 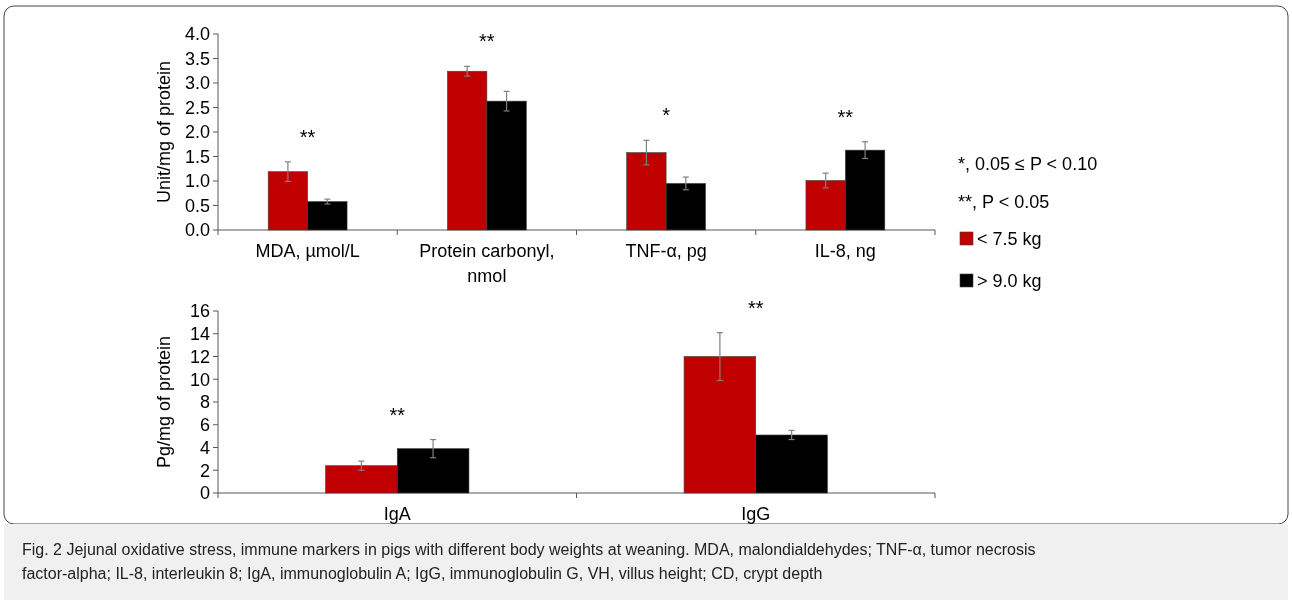 I want to click on y-tick-label: 10, so click(x=199, y=379).